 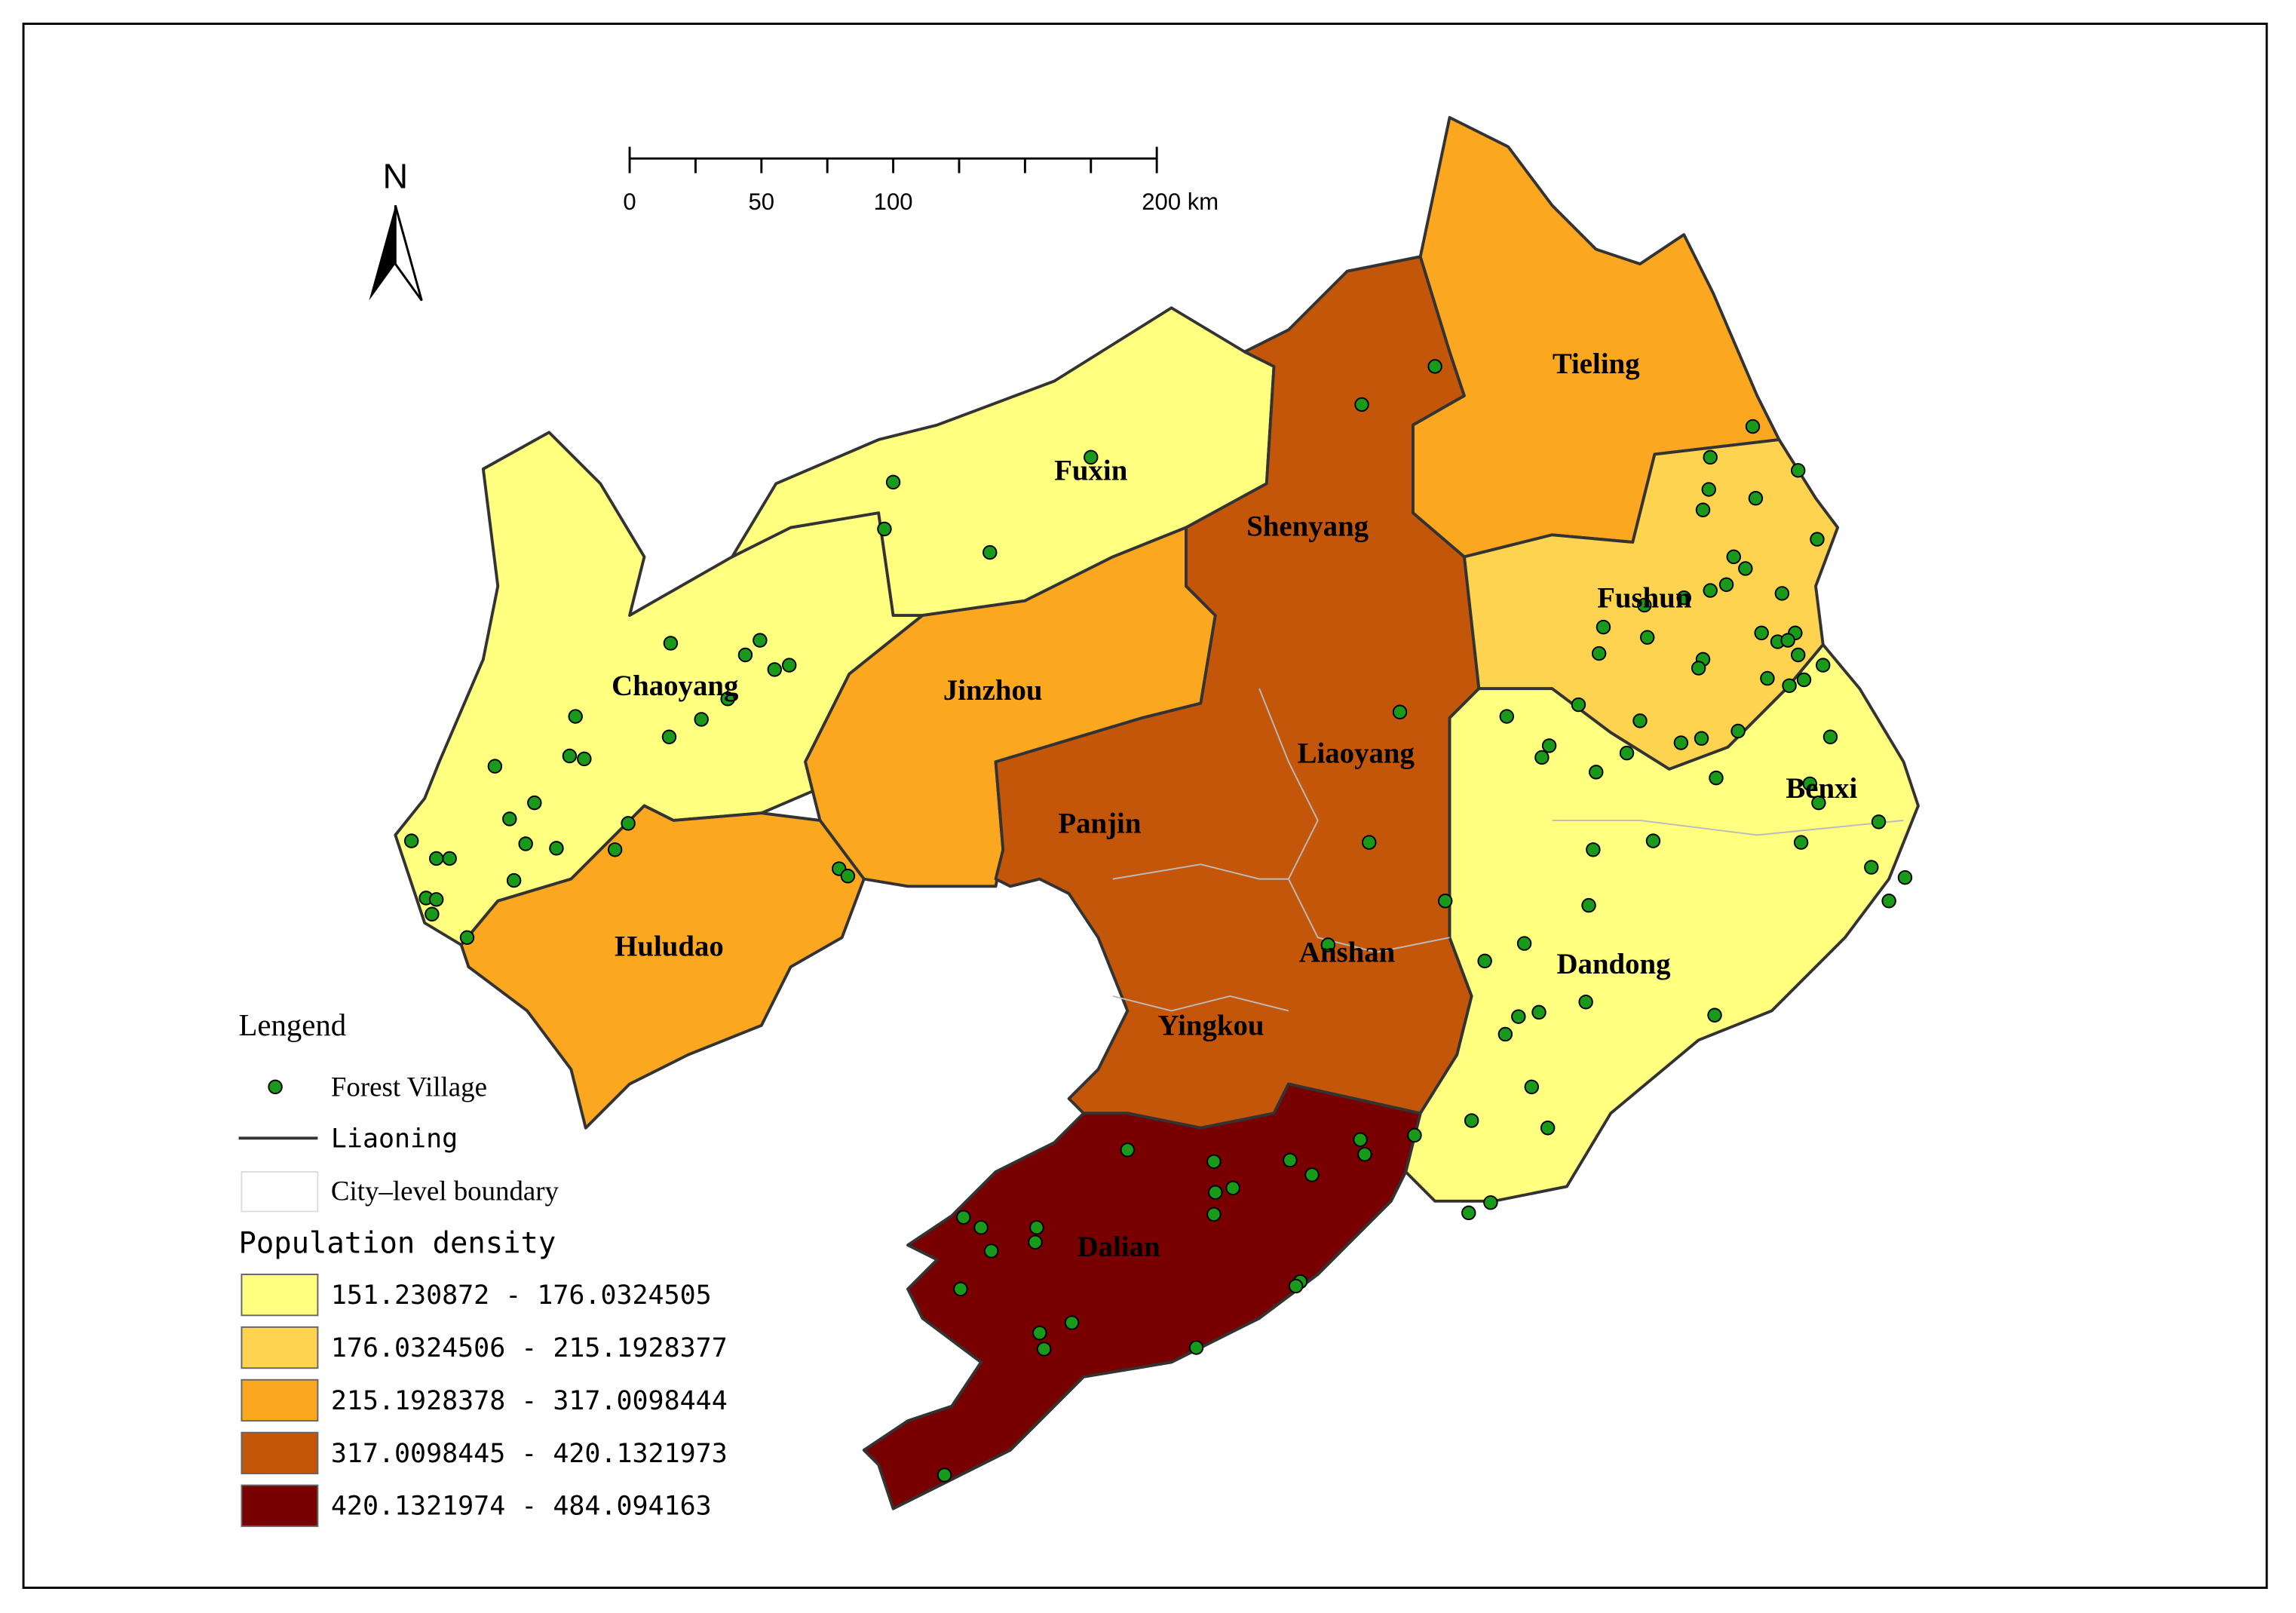 What do you see at coordinates (675, 686) in the screenshot?
I see `city-label: Chaoyang` at bounding box center [675, 686].